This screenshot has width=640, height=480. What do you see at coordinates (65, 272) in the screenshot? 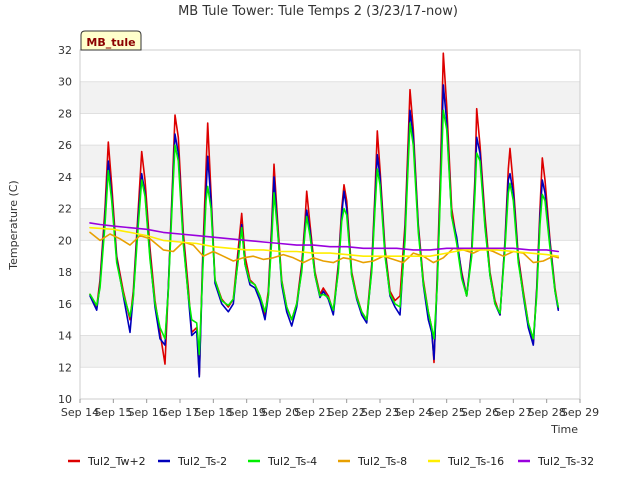
I see `y-tick-label: 18` at bounding box center [65, 272].